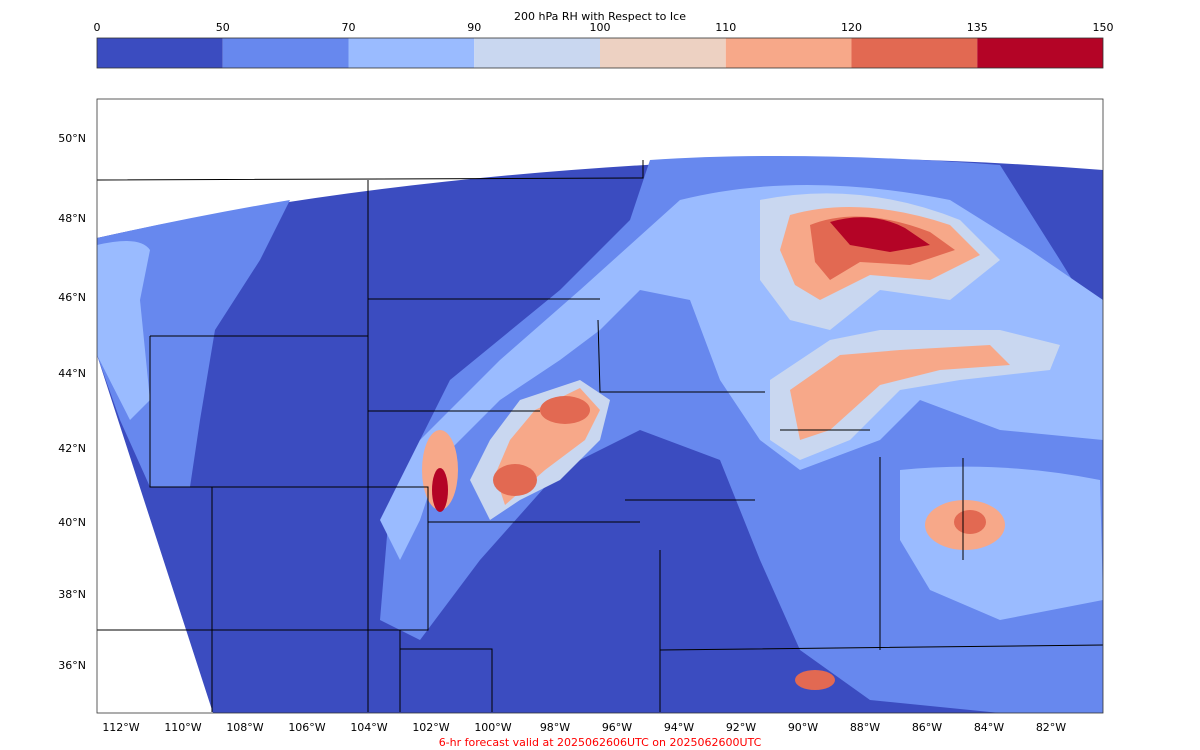 The width and height of the screenshot is (1200, 750). Describe the element at coordinates (72, 594) in the screenshot. I see `lat-label: 38°N` at that location.